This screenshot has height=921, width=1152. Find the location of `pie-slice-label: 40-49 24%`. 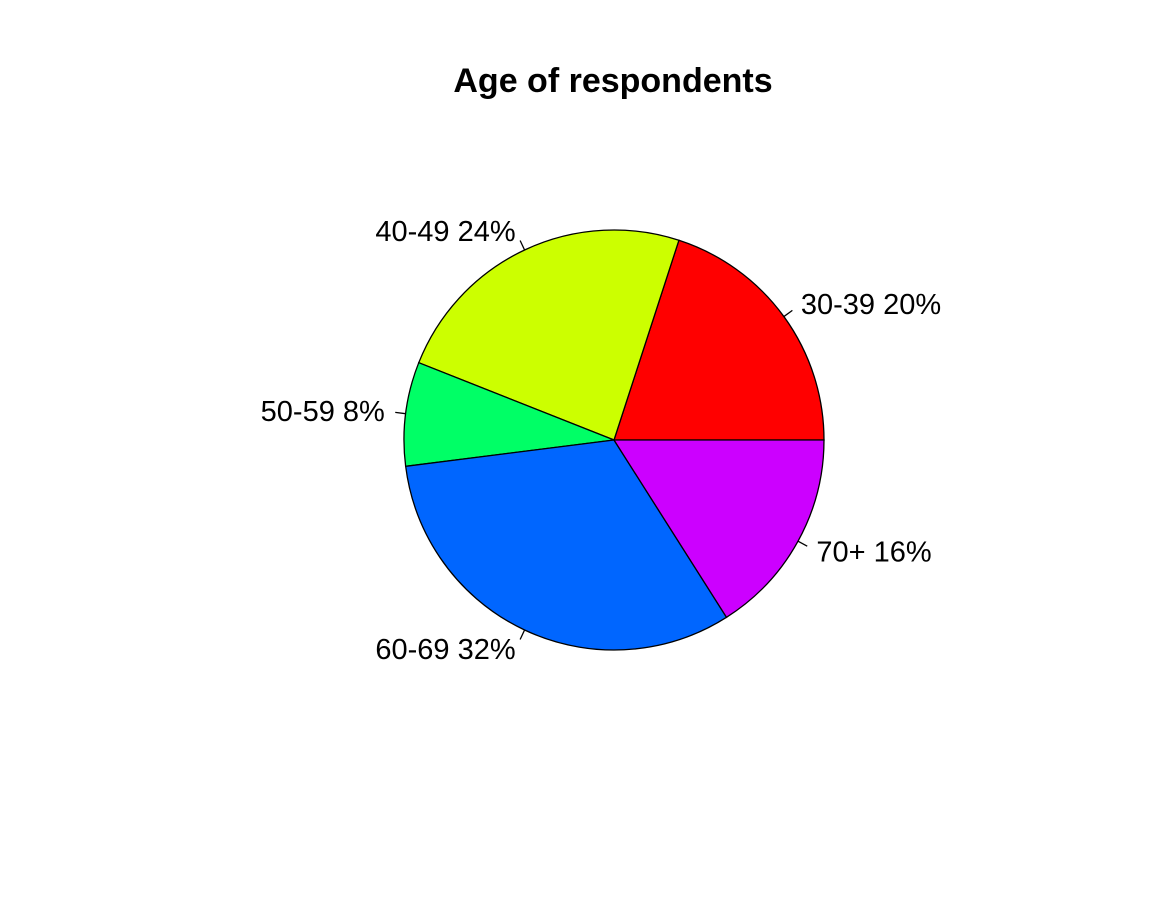

pie-slice-label: 40-49 24% is located at coordinates (445, 232).